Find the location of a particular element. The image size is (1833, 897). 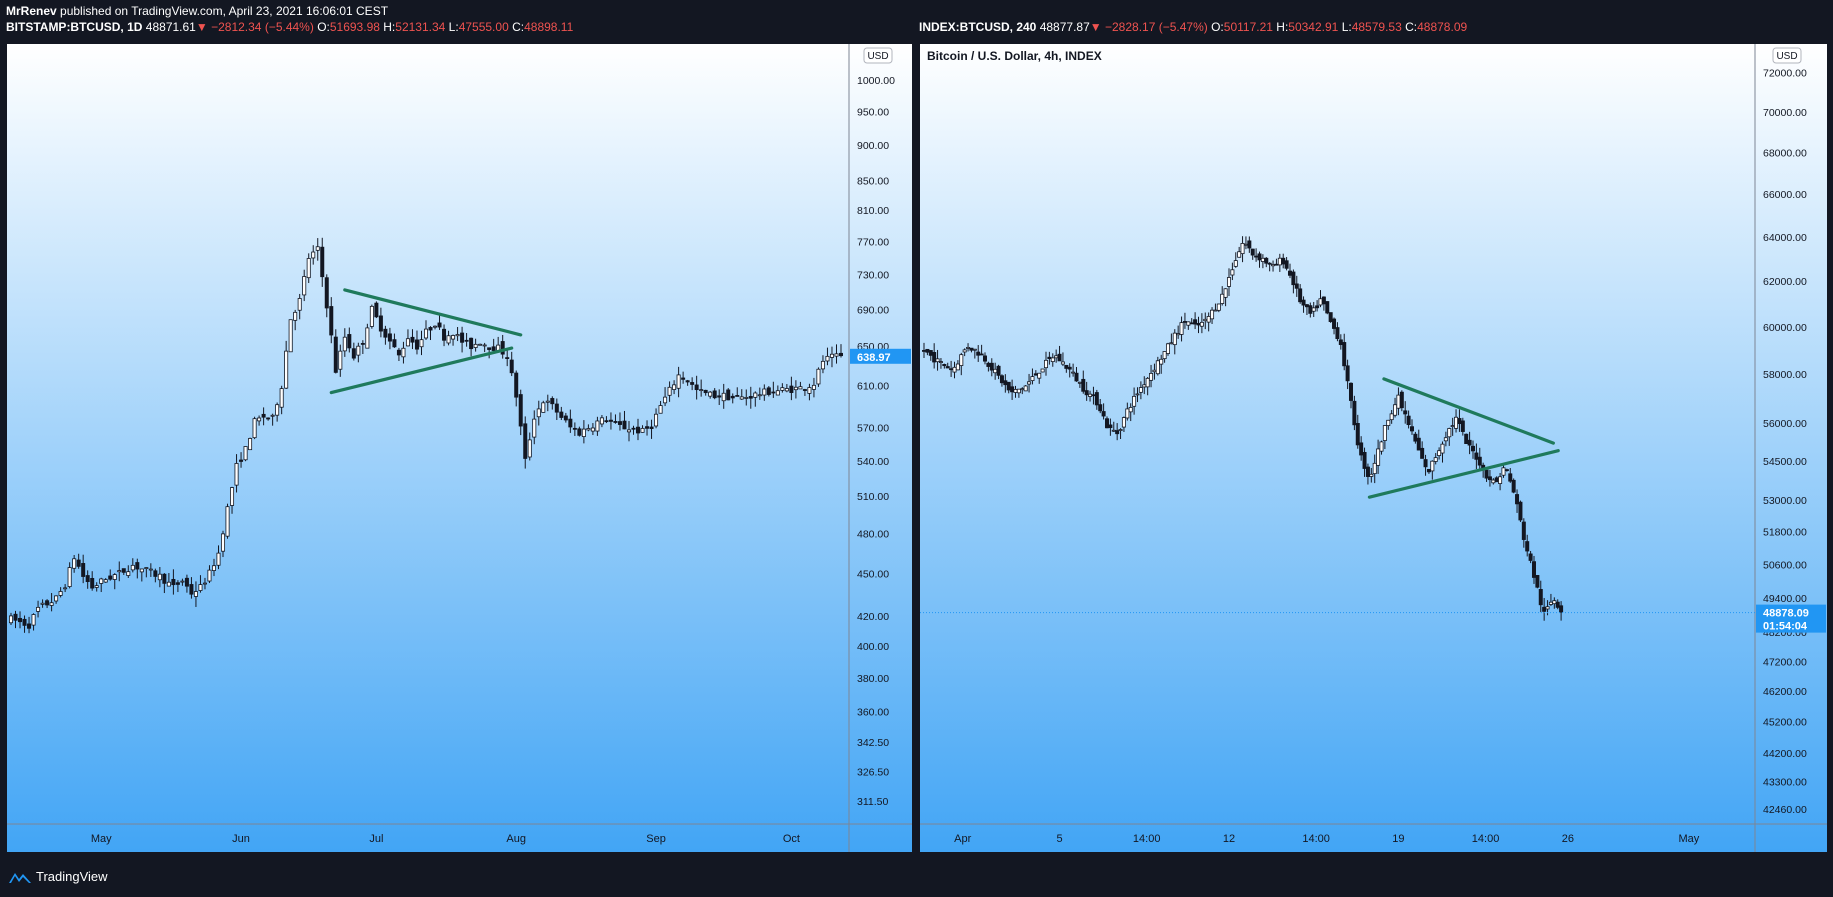

right-last-price: 48877.87 is located at coordinates (1064, 27).